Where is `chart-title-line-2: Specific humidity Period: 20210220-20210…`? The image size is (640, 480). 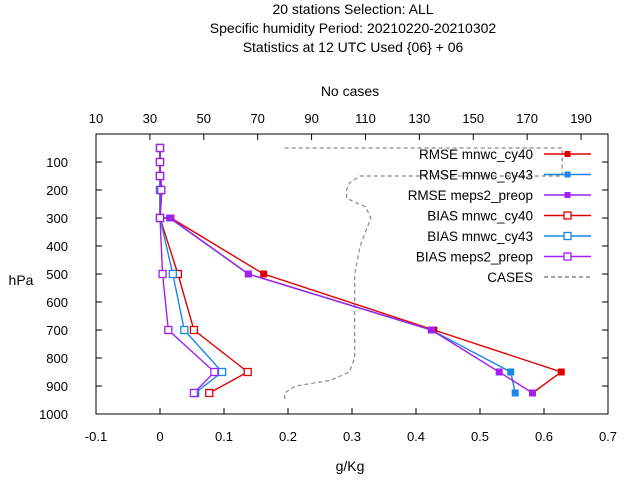
chart-title-line-2: Specific humidity Period: 20210220-20210… is located at coordinates (353, 28).